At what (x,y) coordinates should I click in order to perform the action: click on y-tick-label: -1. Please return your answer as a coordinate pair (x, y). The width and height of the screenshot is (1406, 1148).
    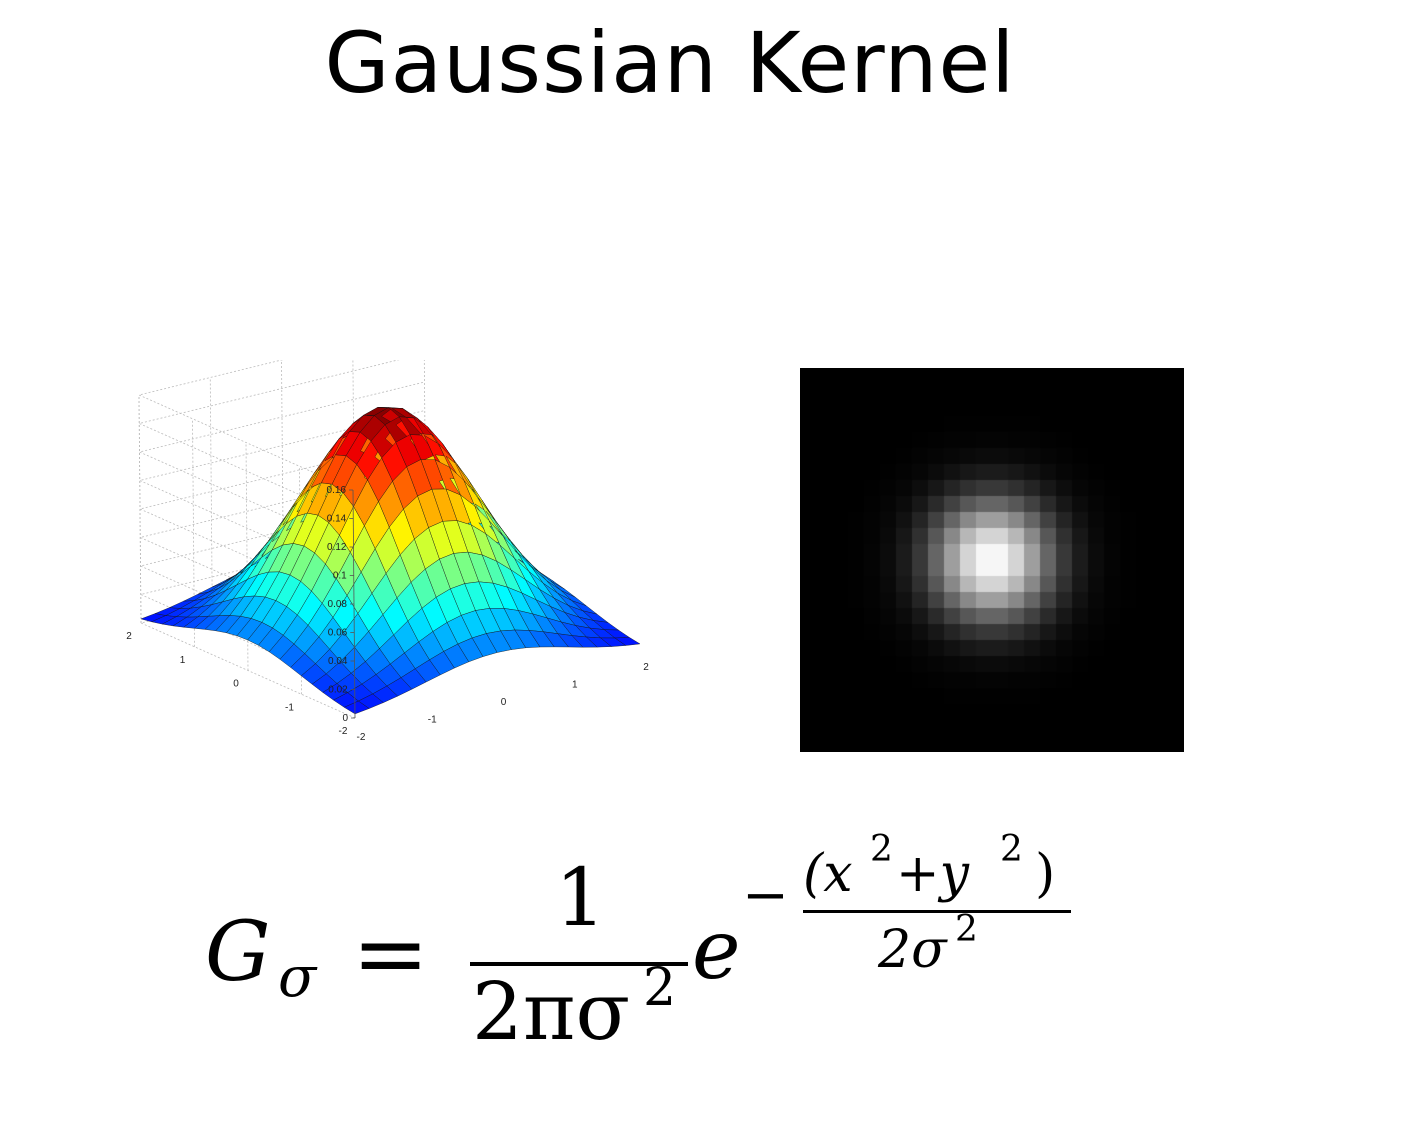
    Looking at the image, I should click on (289, 707).